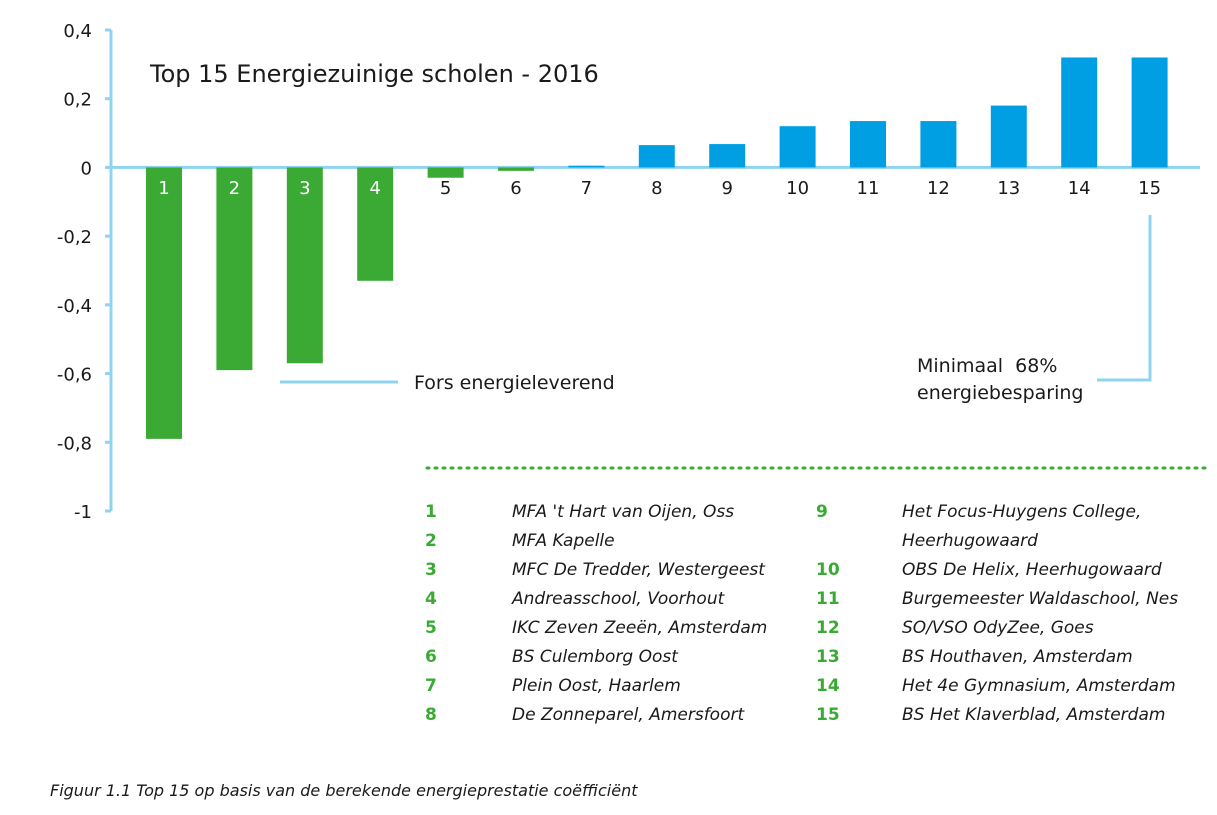 Image resolution: width=1217 pixels, height=815 pixels. What do you see at coordinates (1124, 298) in the screenshot?
I see `annotation-leader-right` at bounding box center [1124, 298].